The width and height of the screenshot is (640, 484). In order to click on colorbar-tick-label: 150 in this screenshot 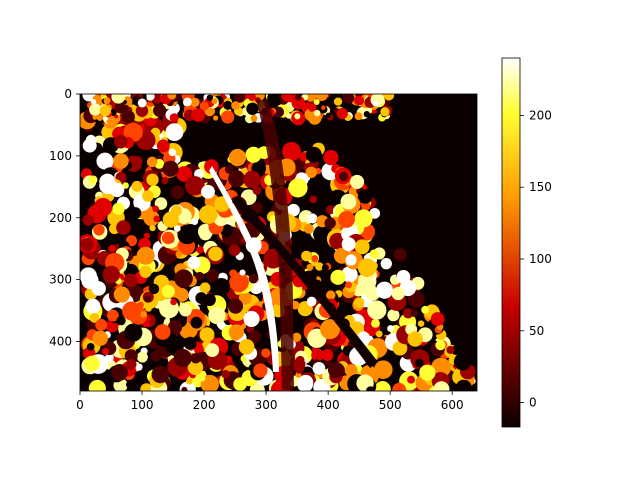, I will do `click(540, 187)`.